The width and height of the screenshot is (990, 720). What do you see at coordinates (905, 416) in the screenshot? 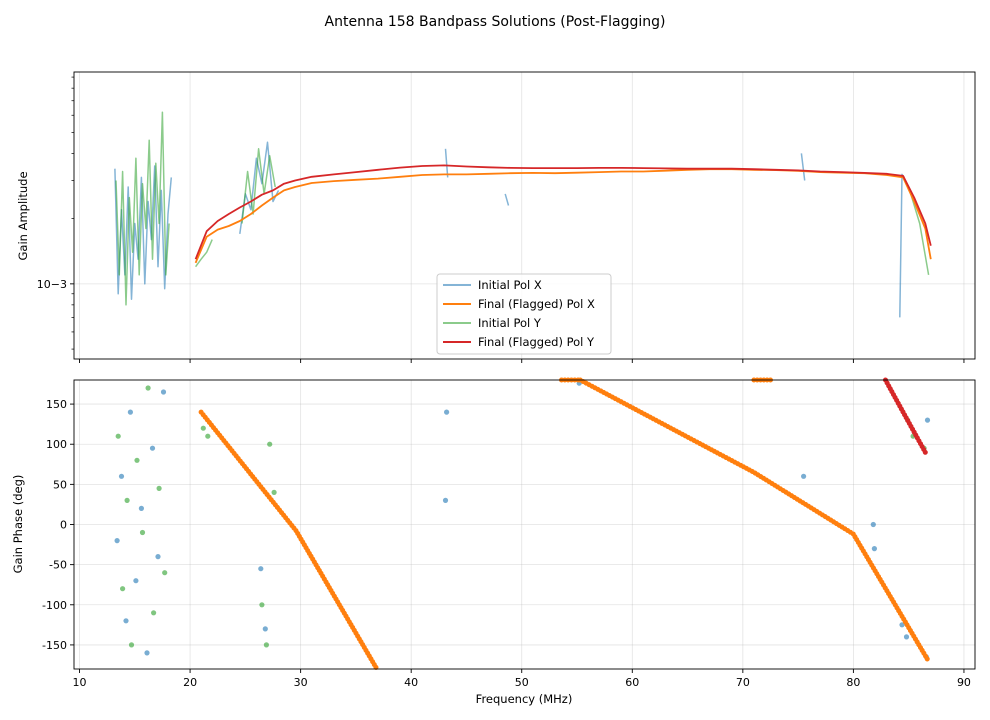
I see `phase-track-final-flagged-pol-y` at bounding box center [905, 416].